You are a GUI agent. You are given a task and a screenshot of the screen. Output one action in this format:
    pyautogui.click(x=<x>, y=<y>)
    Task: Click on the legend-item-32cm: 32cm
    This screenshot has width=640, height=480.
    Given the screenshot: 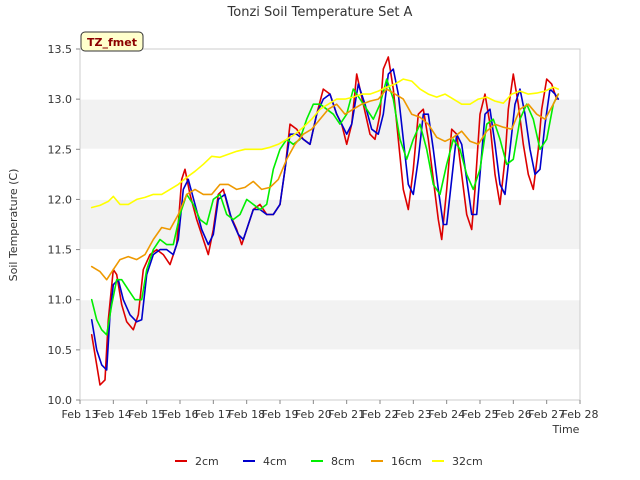 What is the action you would take?
    pyautogui.click(x=457, y=461)
    